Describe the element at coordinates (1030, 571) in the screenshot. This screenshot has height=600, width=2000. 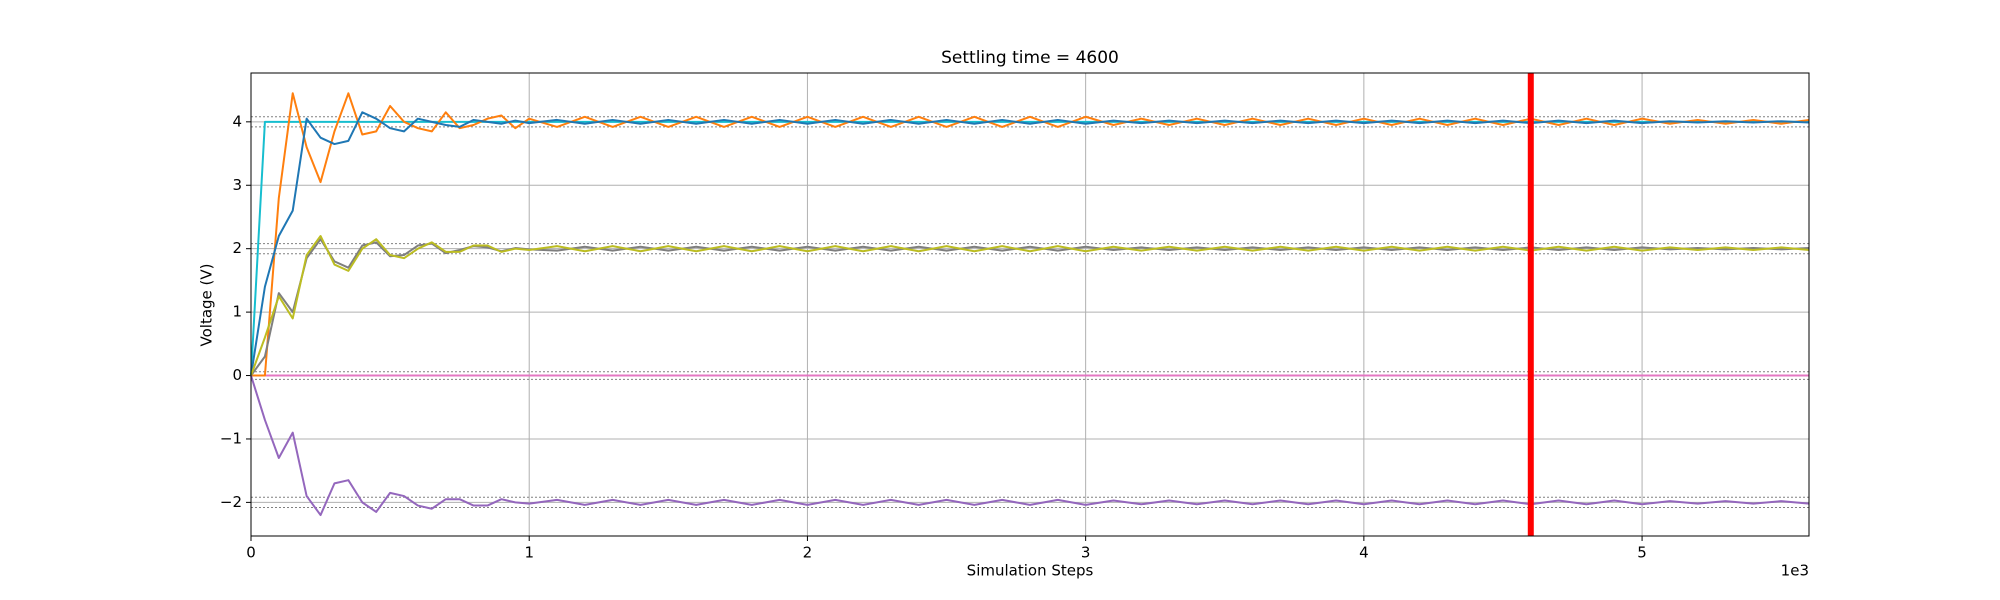
I see `x-axis-label: Simulation Steps` at that location.